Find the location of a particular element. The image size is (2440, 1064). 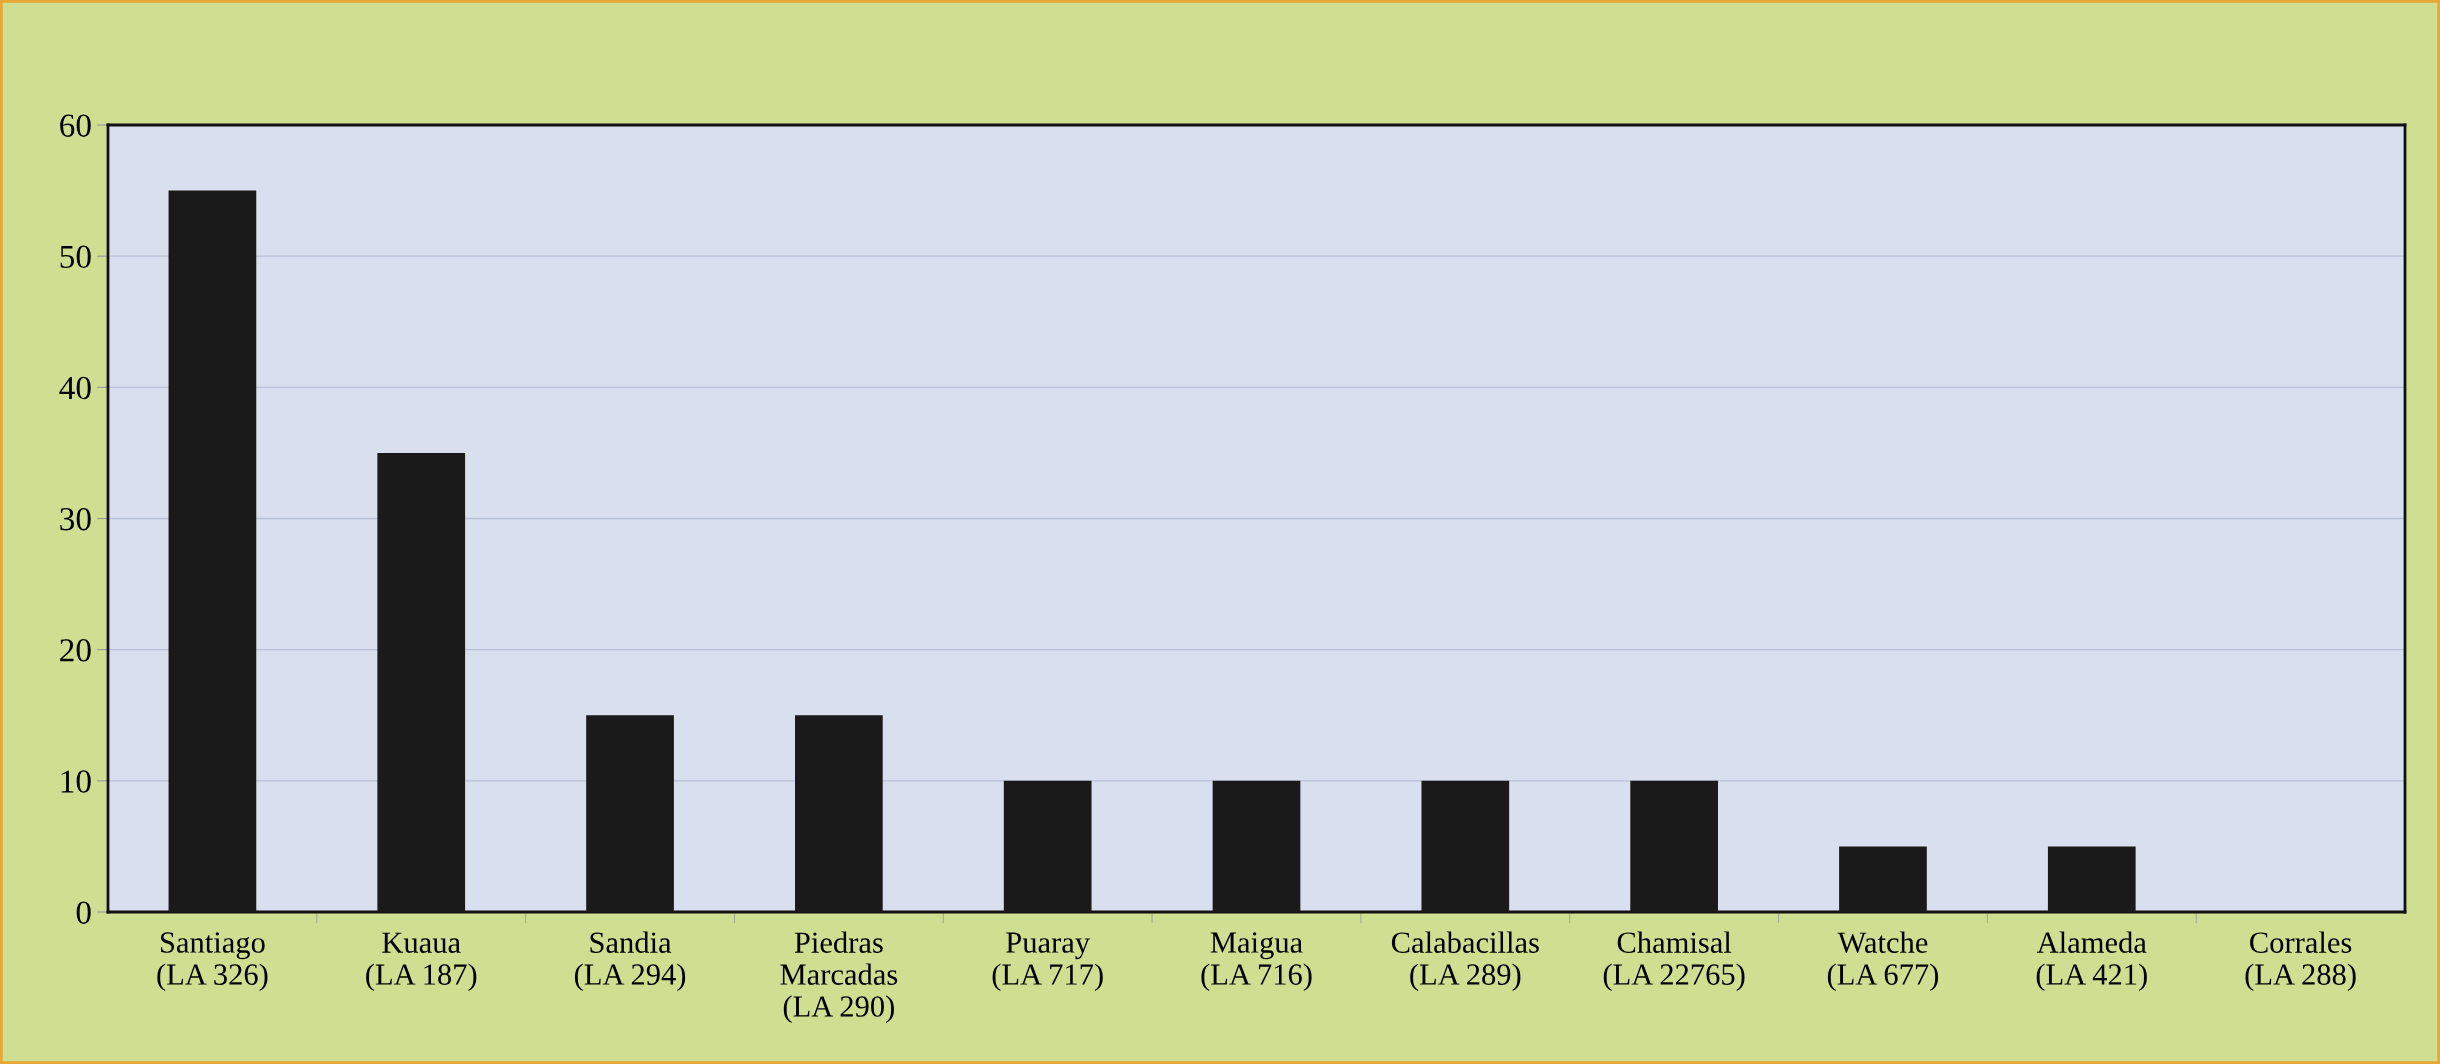

y-tick-label: 50 is located at coordinates (75, 257).